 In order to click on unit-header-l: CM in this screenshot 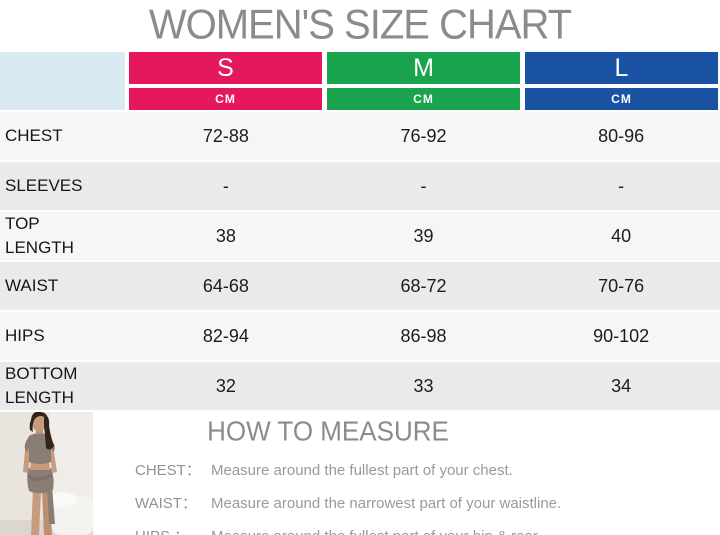, I will do `click(621, 99)`.